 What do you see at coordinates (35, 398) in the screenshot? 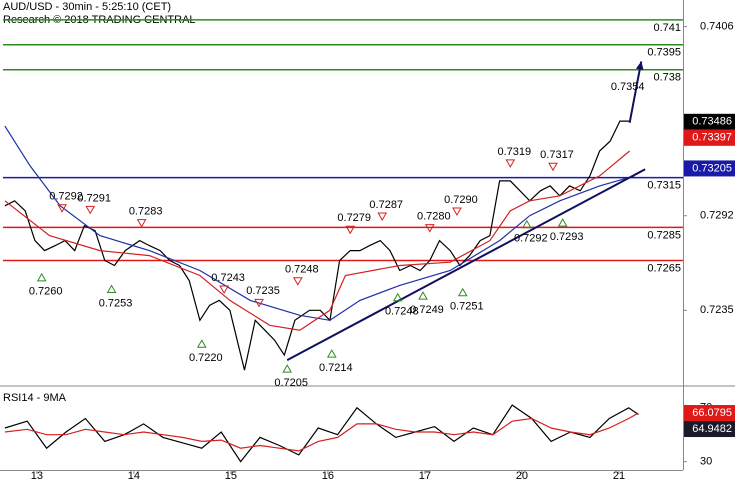
I see `indicator-title: RSI14 - 9MA` at bounding box center [35, 398].